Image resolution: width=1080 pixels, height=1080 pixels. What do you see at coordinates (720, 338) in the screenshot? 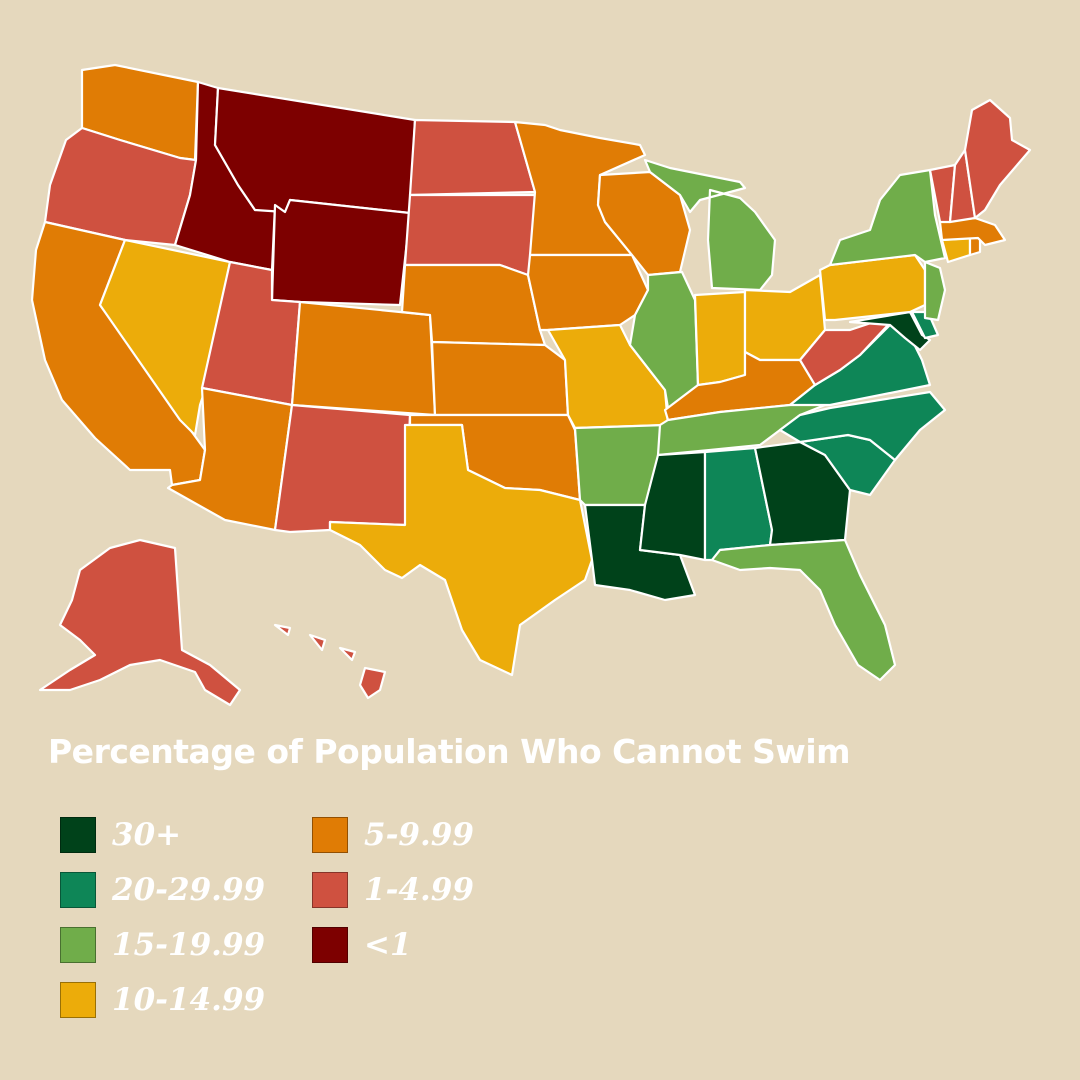
I see `state-indiana` at bounding box center [720, 338].